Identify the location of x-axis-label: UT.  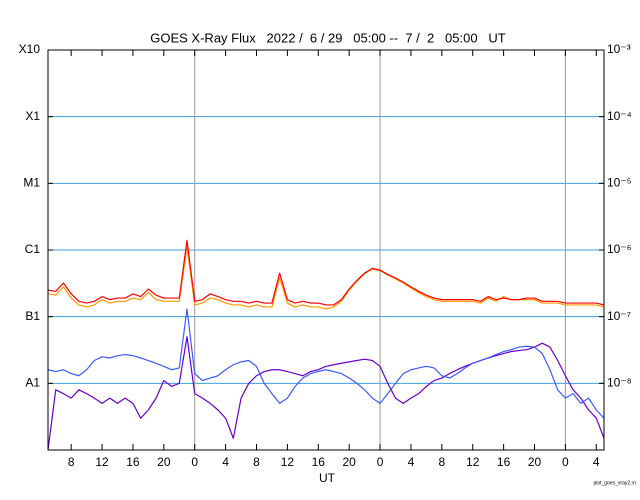
(327, 478).